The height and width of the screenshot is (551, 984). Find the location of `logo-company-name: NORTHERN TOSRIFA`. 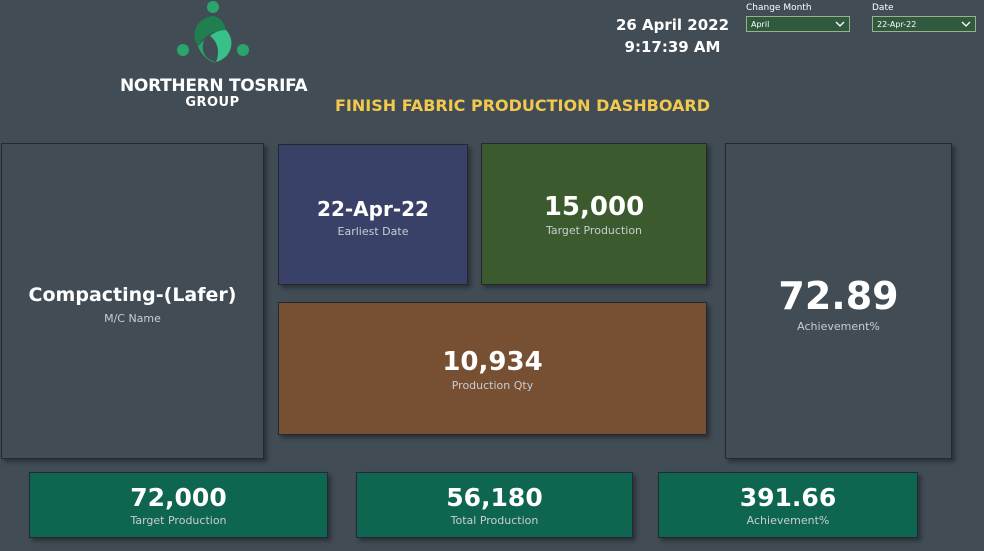

logo-company-name: NORTHERN TOSRIFA is located at coordinates (214, 86).